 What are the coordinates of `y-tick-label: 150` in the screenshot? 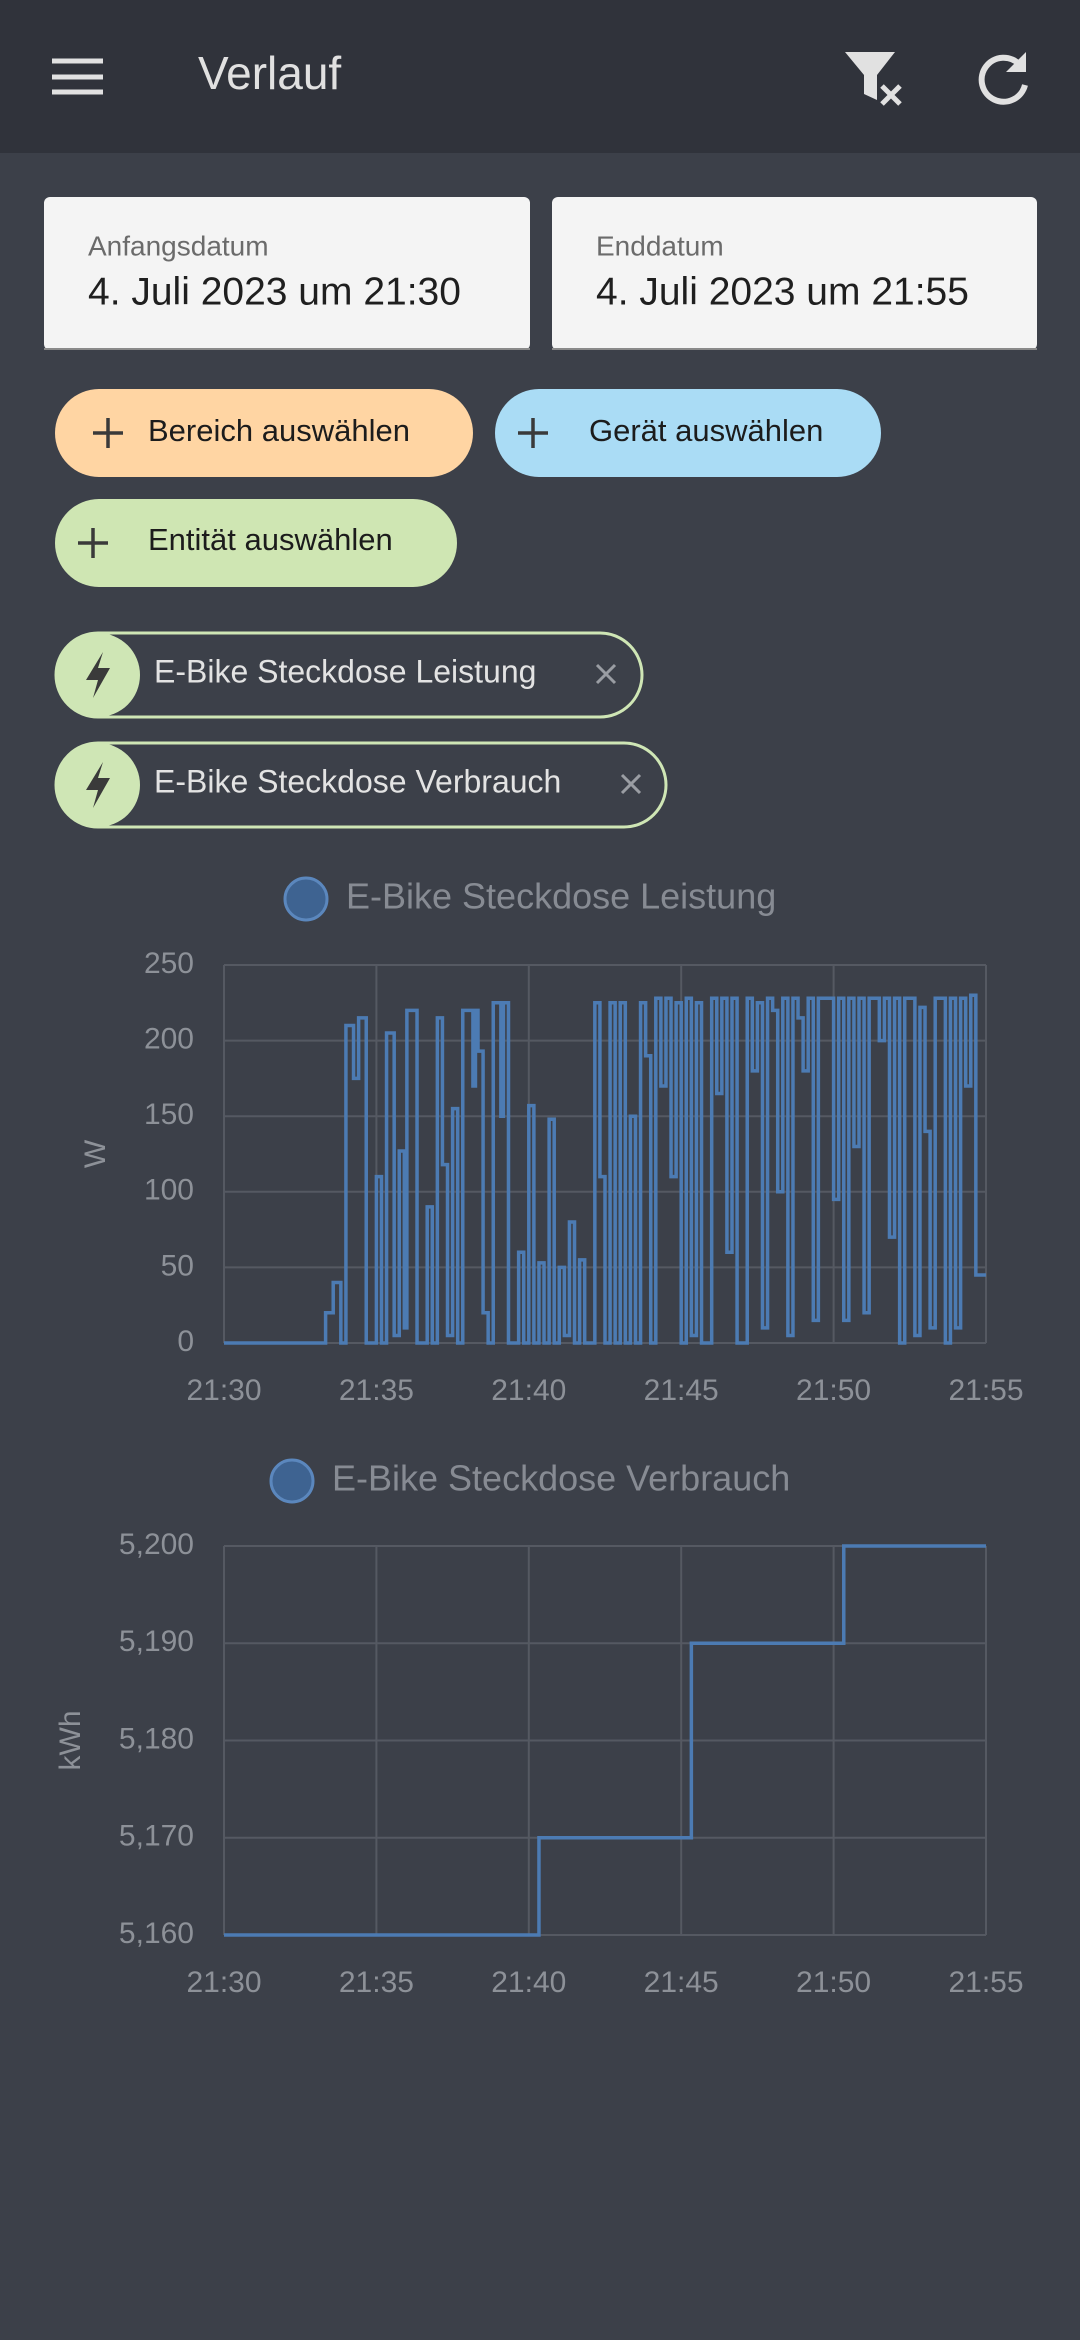 It's located at (169, 1114).